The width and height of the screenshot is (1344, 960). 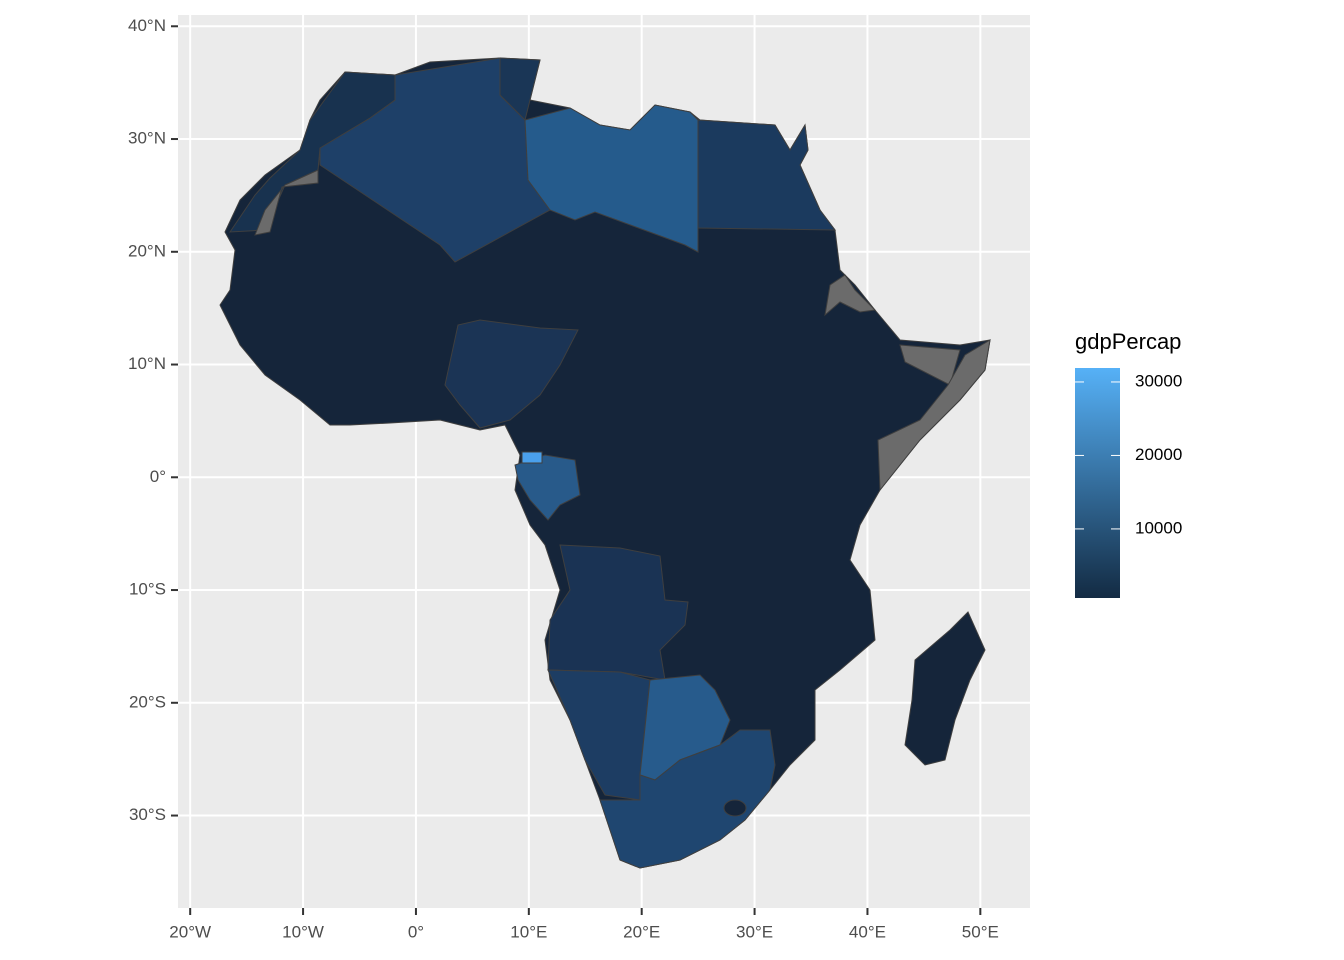 I want to click on y-tick-label: 40°N, so click(x=147, y=25).